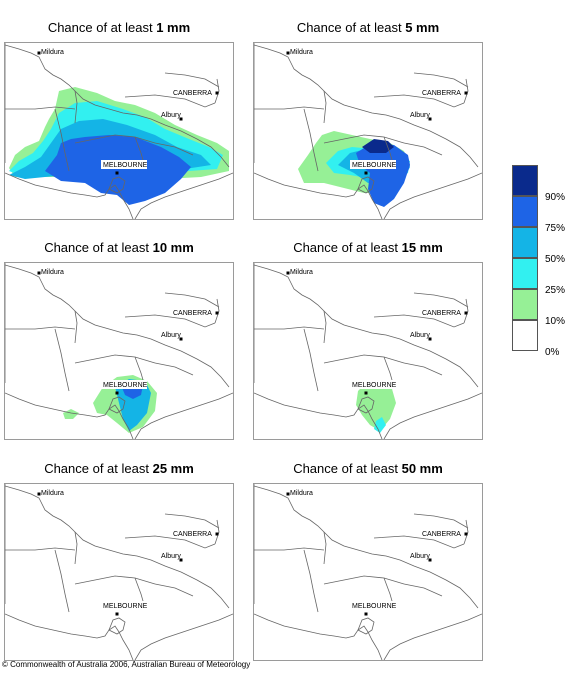 This screenshot has width=570, height=681. I want to click on panel-threshold: 15 mm, so click(422, 247).